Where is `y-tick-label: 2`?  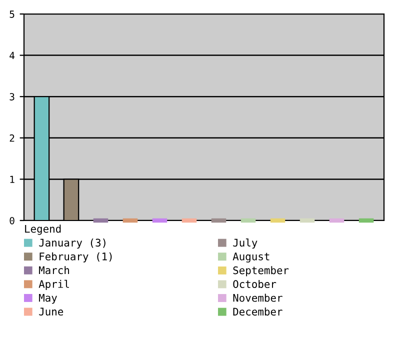
y-tick-label: 2 is located at coordinates (12, 138).